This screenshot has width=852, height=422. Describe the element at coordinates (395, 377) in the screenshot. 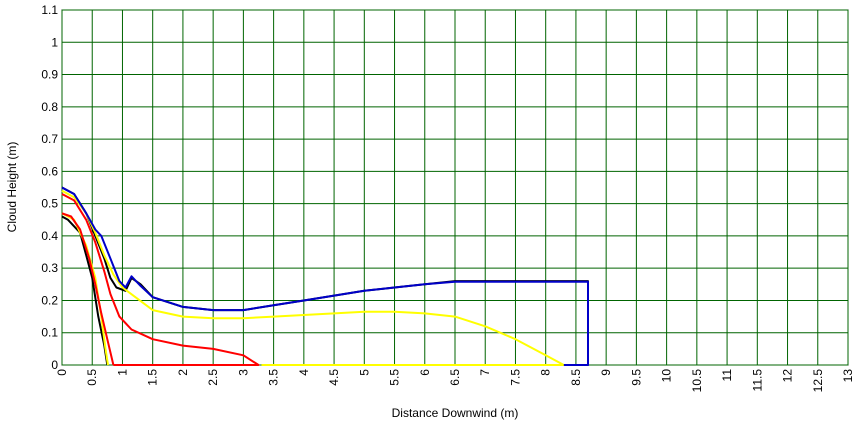

I see `x-tick-label: 5.5` at that location.